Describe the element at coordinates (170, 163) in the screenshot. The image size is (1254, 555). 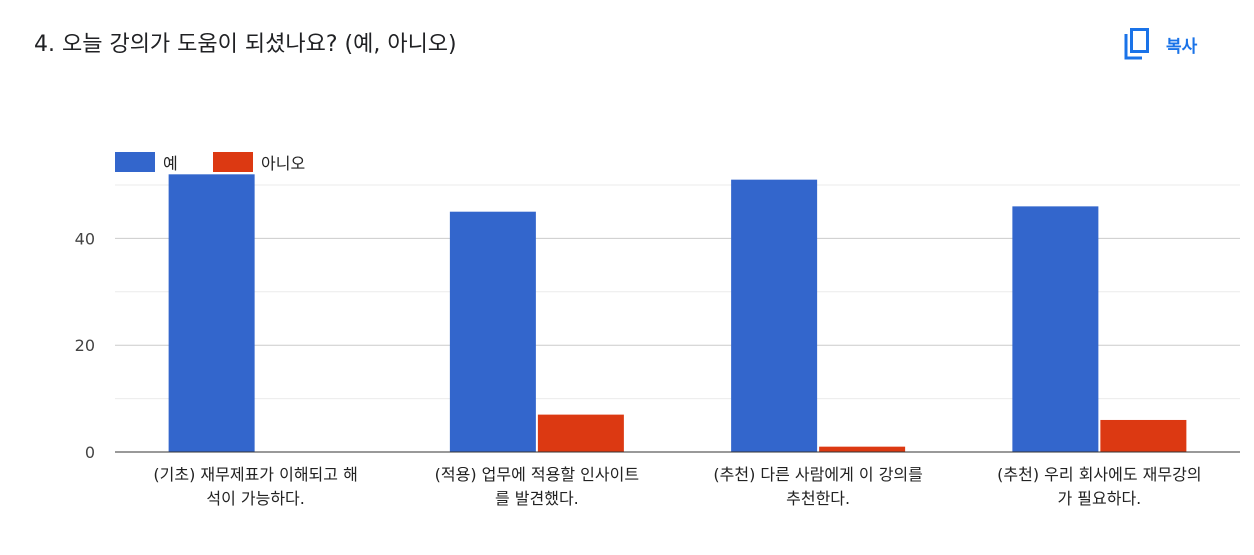
I see `legend-label-yes: 예` at that location.